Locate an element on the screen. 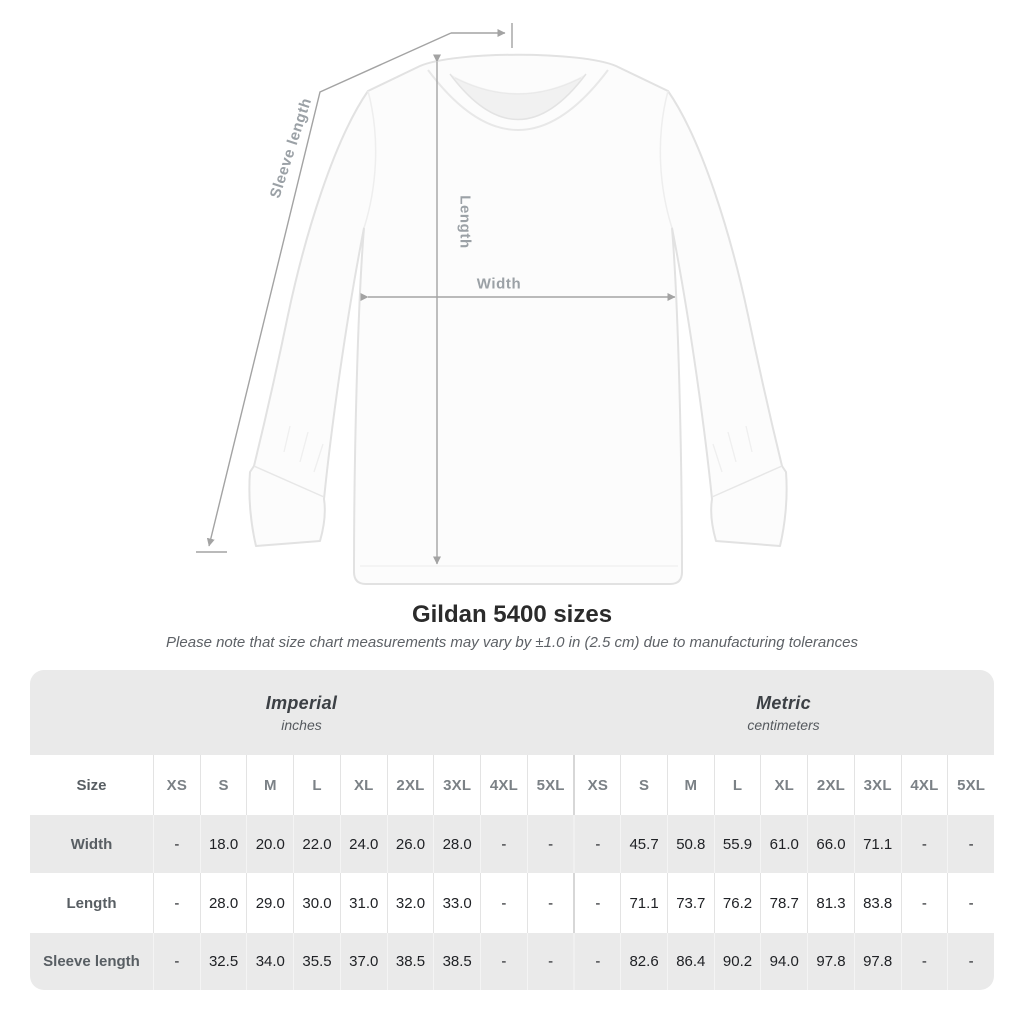 The image size is (1024, 1024). table-cell: 81.3 is located at coordinates (830, 903).